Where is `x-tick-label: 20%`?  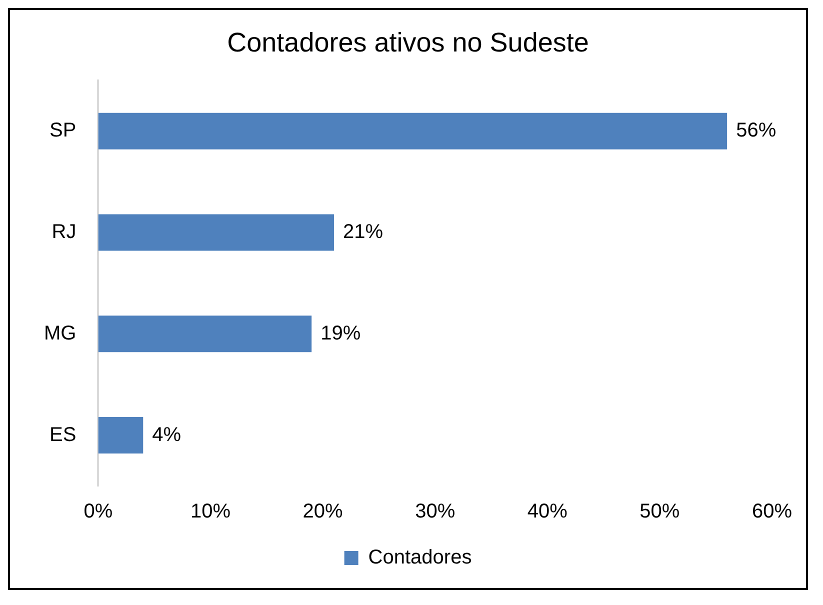
x-tick-label: 20% is located at coordinates (323, 511).